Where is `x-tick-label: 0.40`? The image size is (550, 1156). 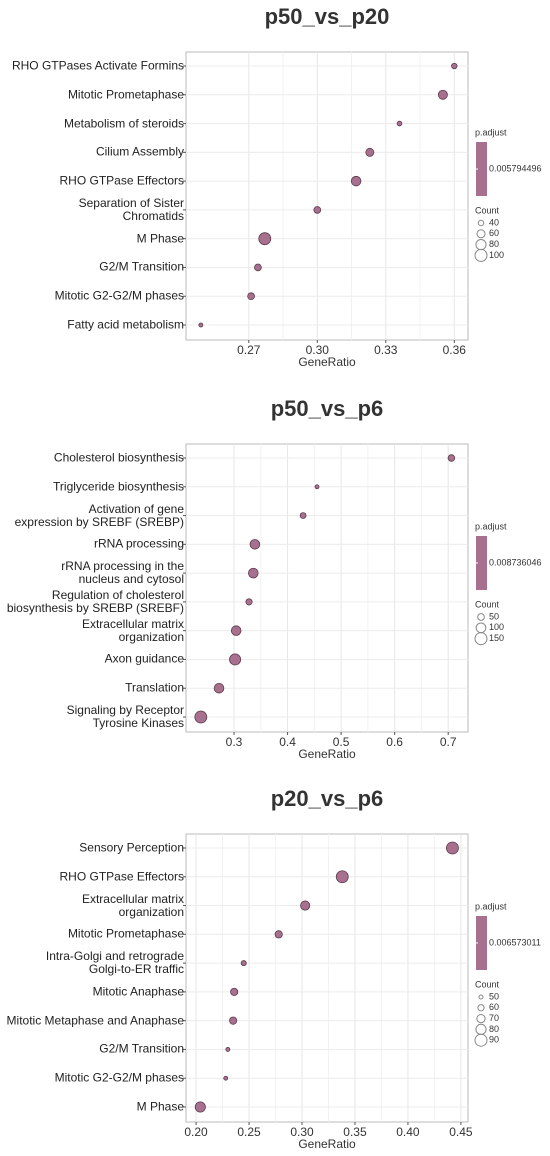 x-tick-label: 0.40 is located at coordinates (408, 1132).